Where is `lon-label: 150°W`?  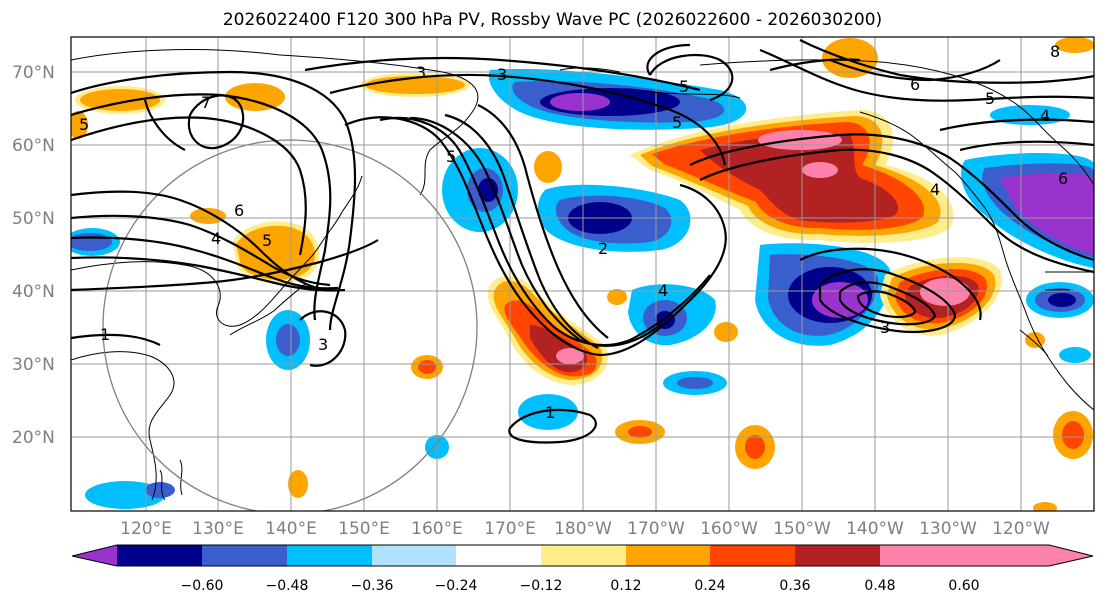 lon-label: 150°W is located at coordinates (802, 529).